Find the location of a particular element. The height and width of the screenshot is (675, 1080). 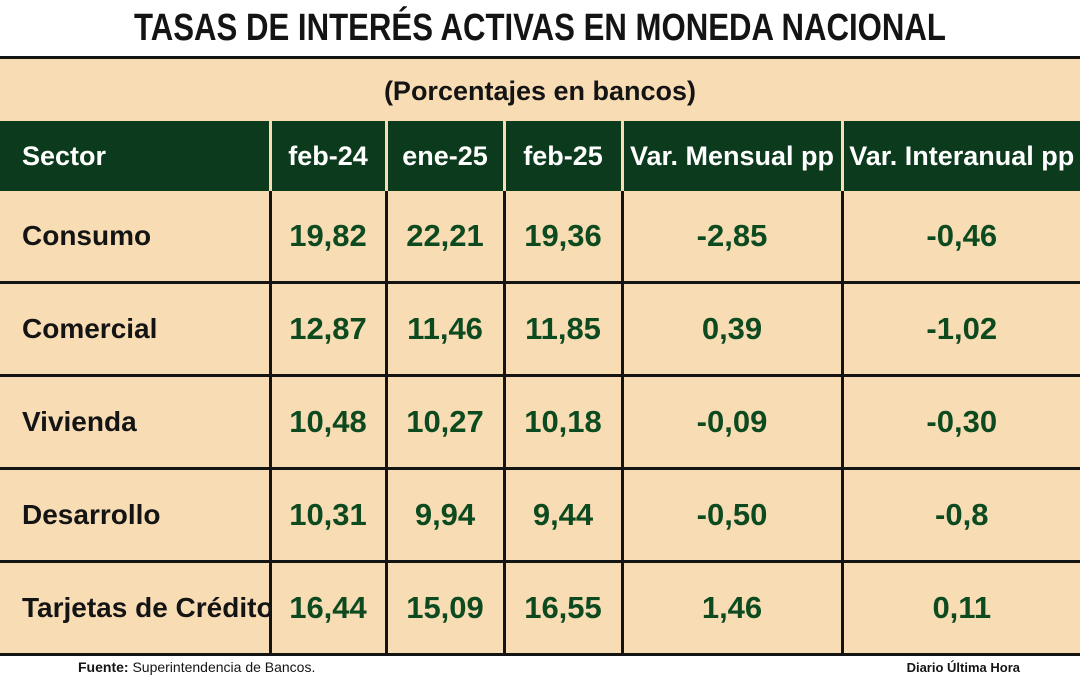

value-cell: 10,27 is located at coordinates (446, 422).